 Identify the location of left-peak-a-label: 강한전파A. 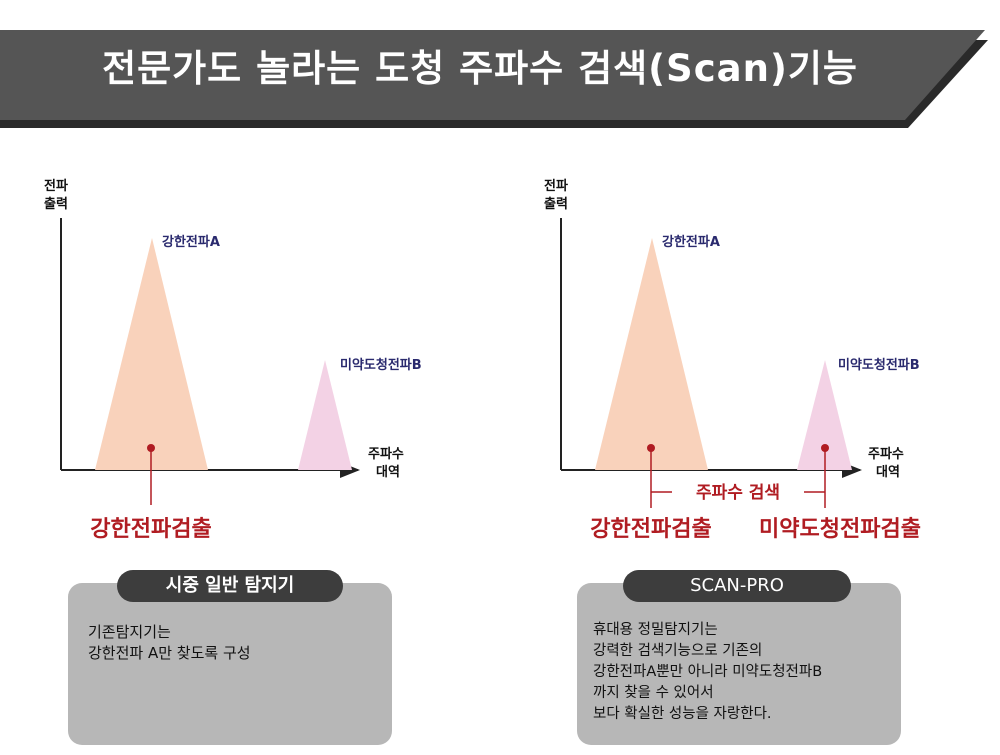
(191, 242).